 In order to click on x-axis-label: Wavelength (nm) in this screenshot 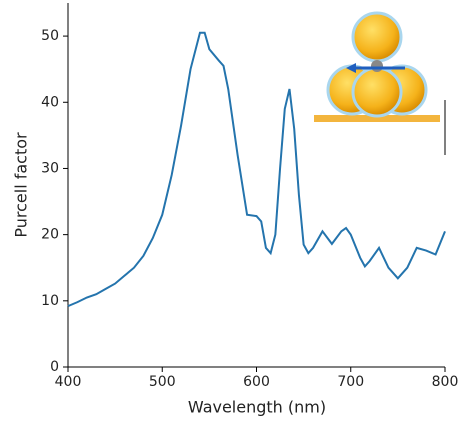, I will do `click(257, 407)`.